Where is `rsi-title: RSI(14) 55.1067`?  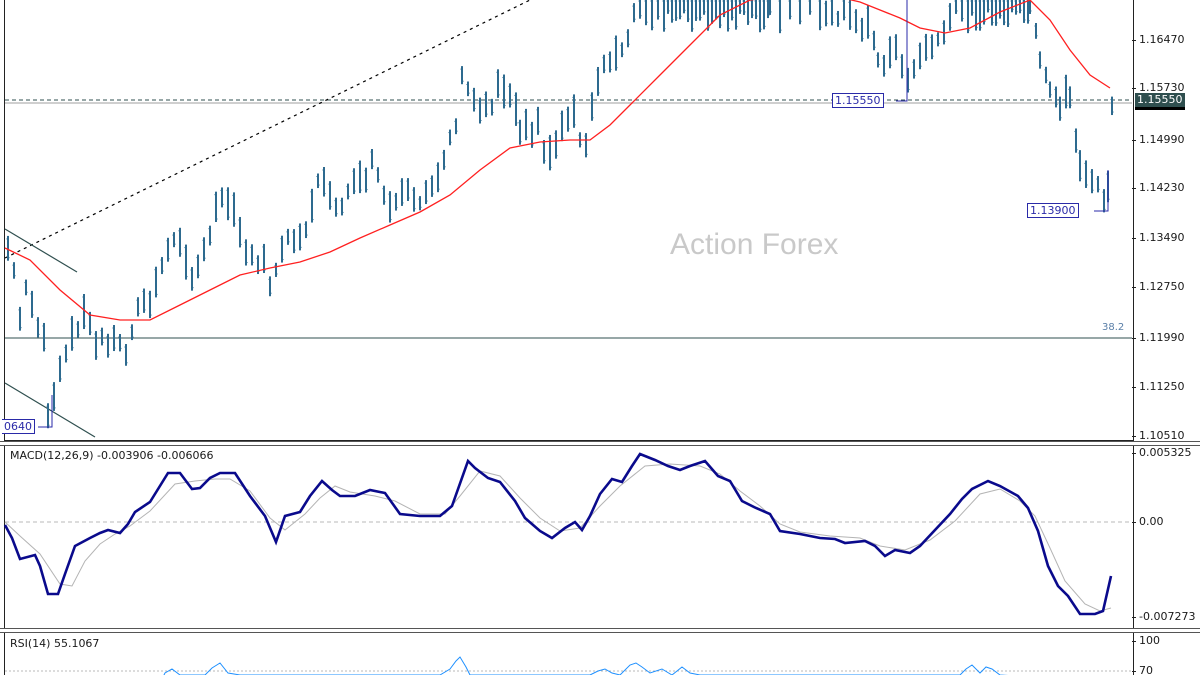
rsi-title: RSI(14) 55.1067 is located at coordinates (55, 643).